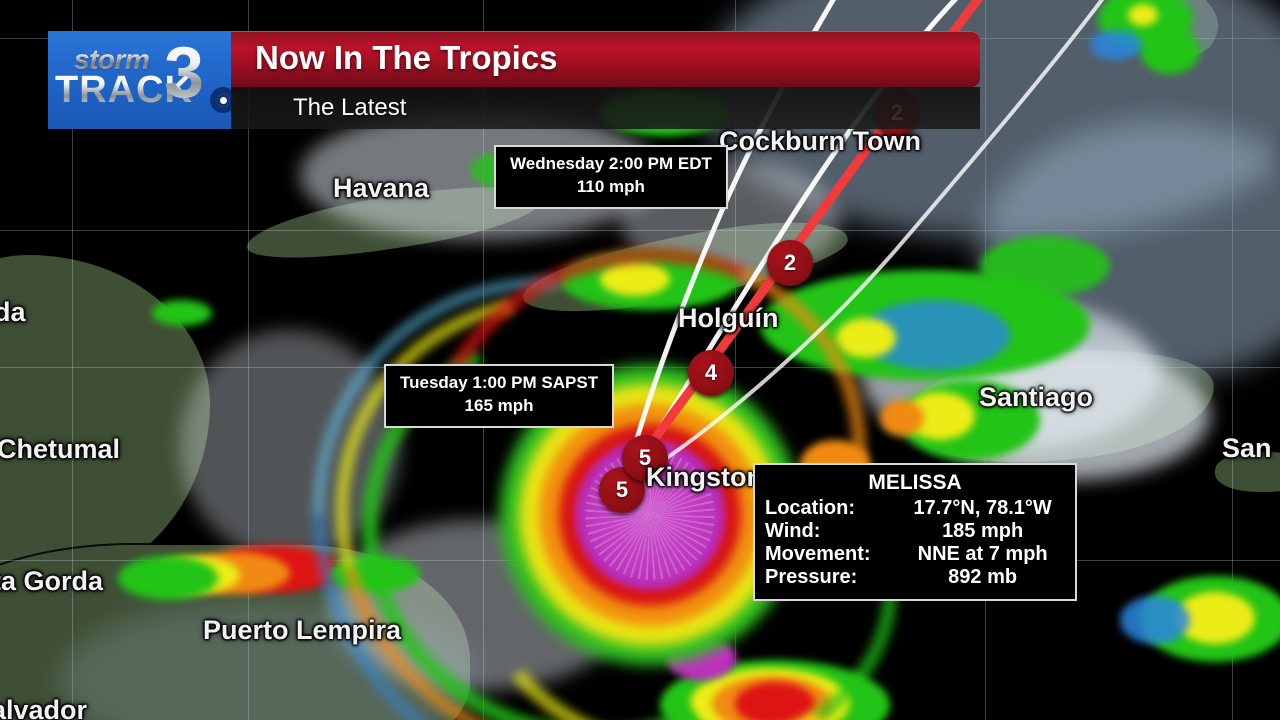  I want to click on city-label: ta Gorda, so click(52, 581).